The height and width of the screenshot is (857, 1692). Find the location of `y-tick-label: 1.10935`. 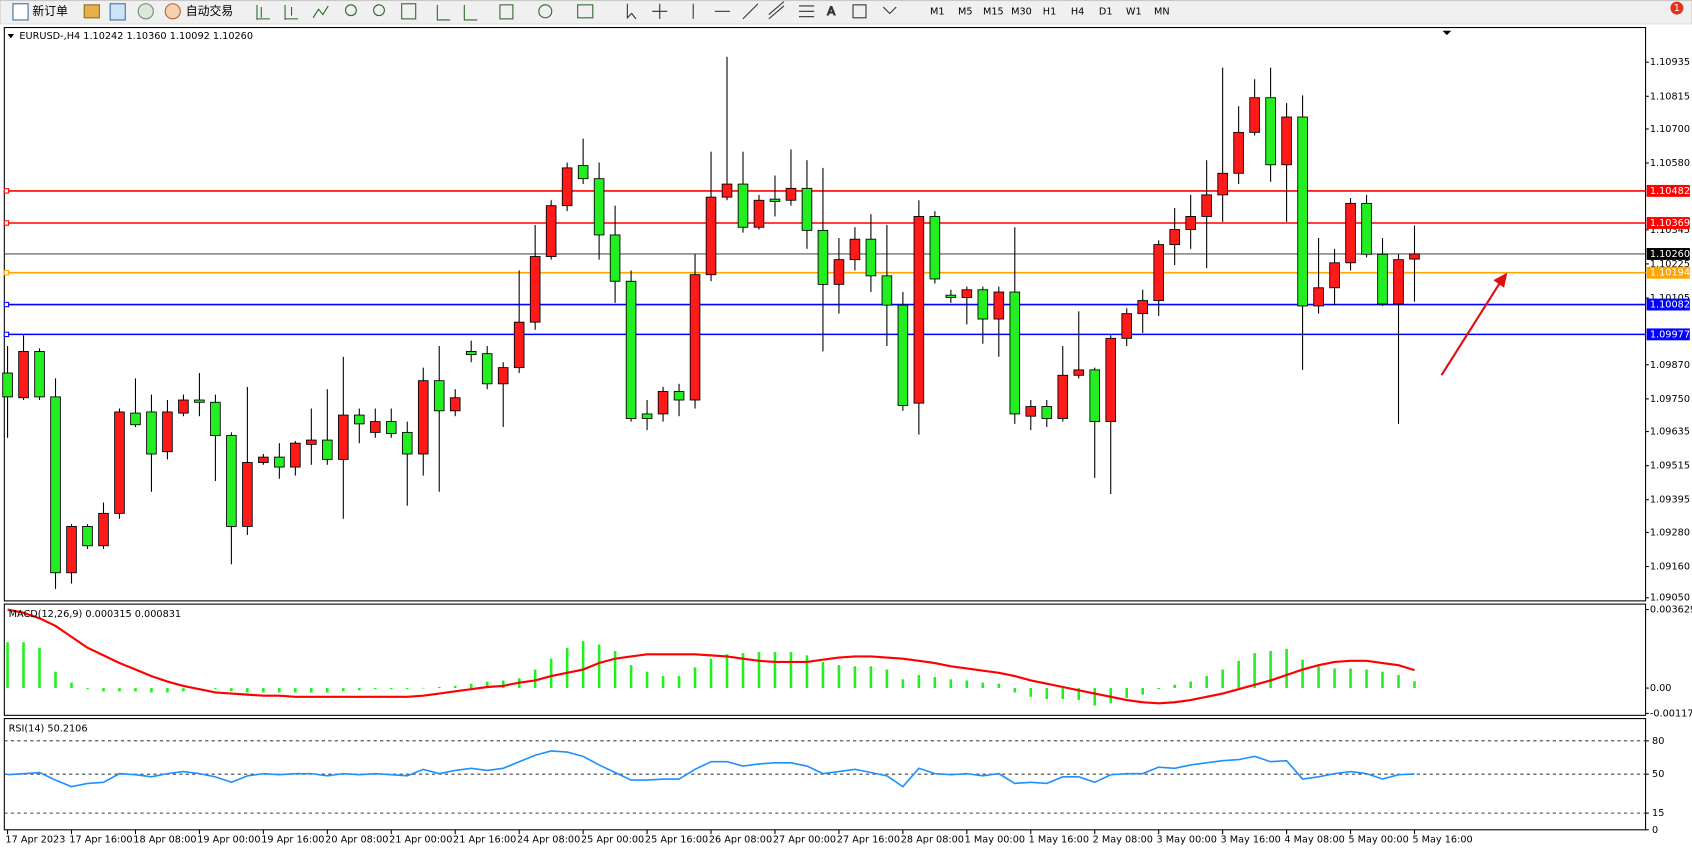

y-tick-label: 1.10935 is located at coordinates (1670, 62).